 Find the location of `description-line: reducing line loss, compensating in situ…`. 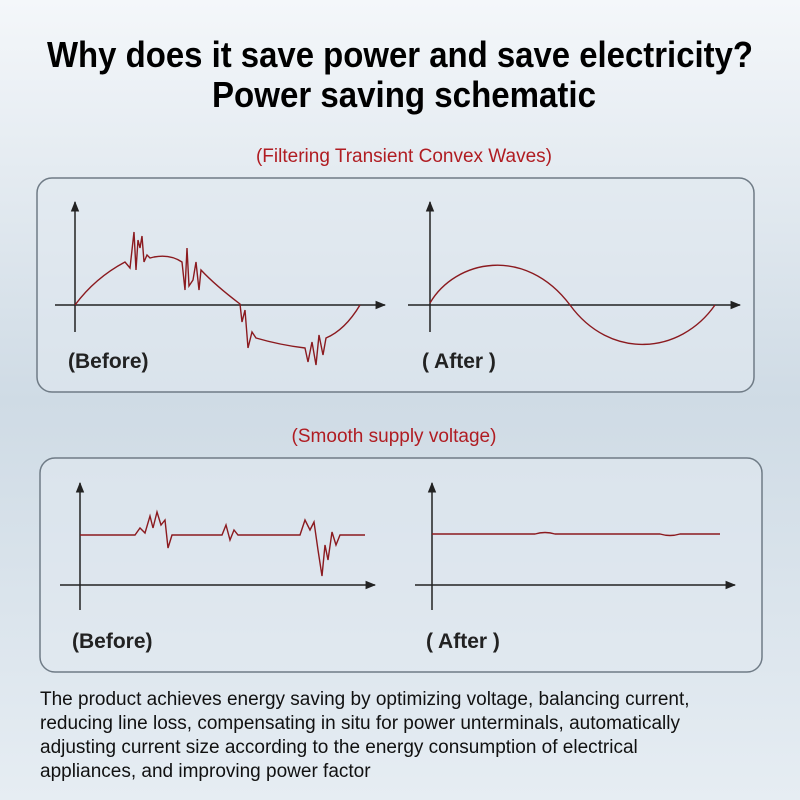

description-line: reducing line loss, compensating in situ… is located at coordinates (360, 723).